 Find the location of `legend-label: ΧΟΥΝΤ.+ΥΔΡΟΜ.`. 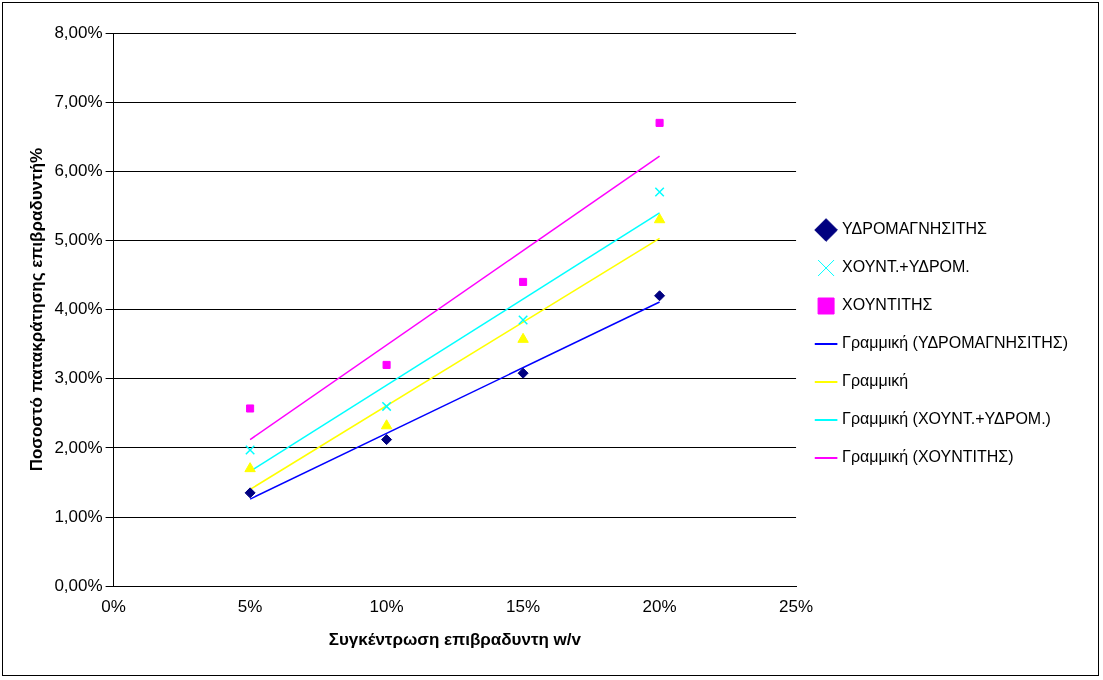

legend-label: ΧΟΥΝΤ.+ΥΔΡΟΜ. is located at coordinates (906, 267).